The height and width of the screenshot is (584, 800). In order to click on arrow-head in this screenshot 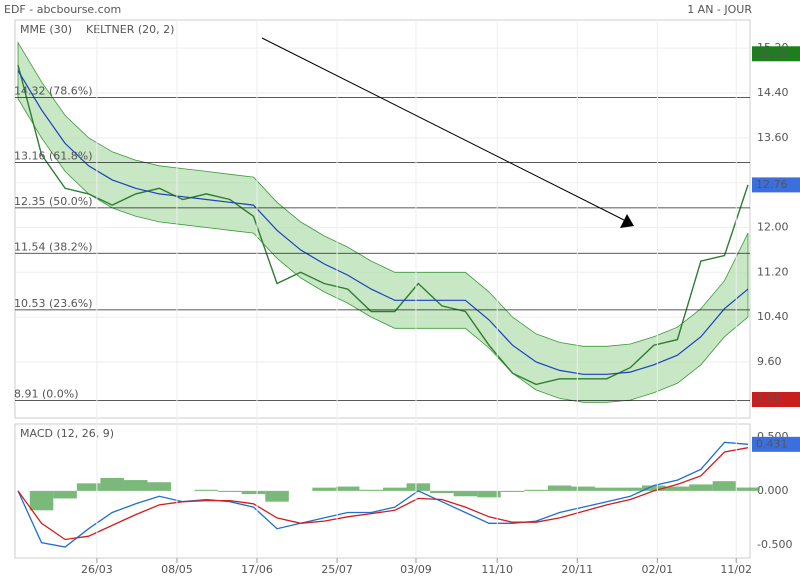, I will do `click(627, 221)`.